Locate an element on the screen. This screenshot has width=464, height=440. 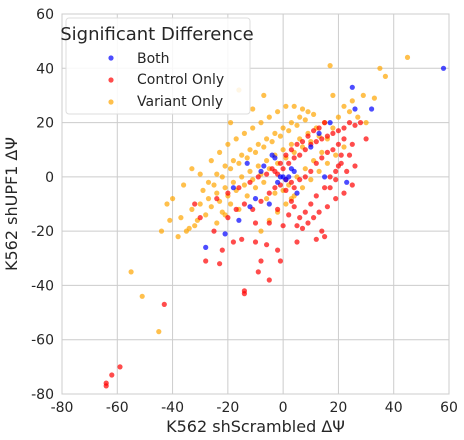
y-axis-label: K562 shUPF1 ΔΨ is located at coordinates (11, 204).